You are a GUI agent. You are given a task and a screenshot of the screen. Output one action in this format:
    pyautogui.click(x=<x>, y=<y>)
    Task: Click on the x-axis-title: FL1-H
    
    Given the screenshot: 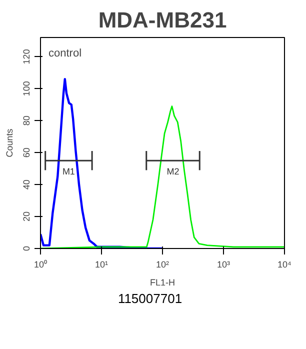 What is the action you would take?
    pyautogui.click(x=163, y=283)
    